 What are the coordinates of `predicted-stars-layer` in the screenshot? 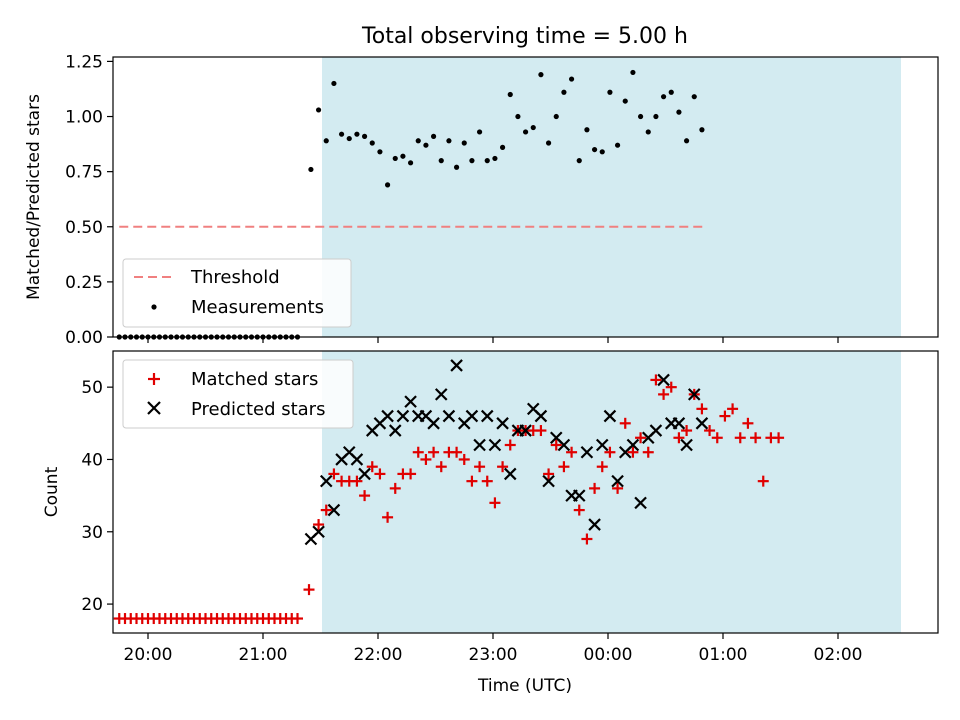 It's located at (506, 452).